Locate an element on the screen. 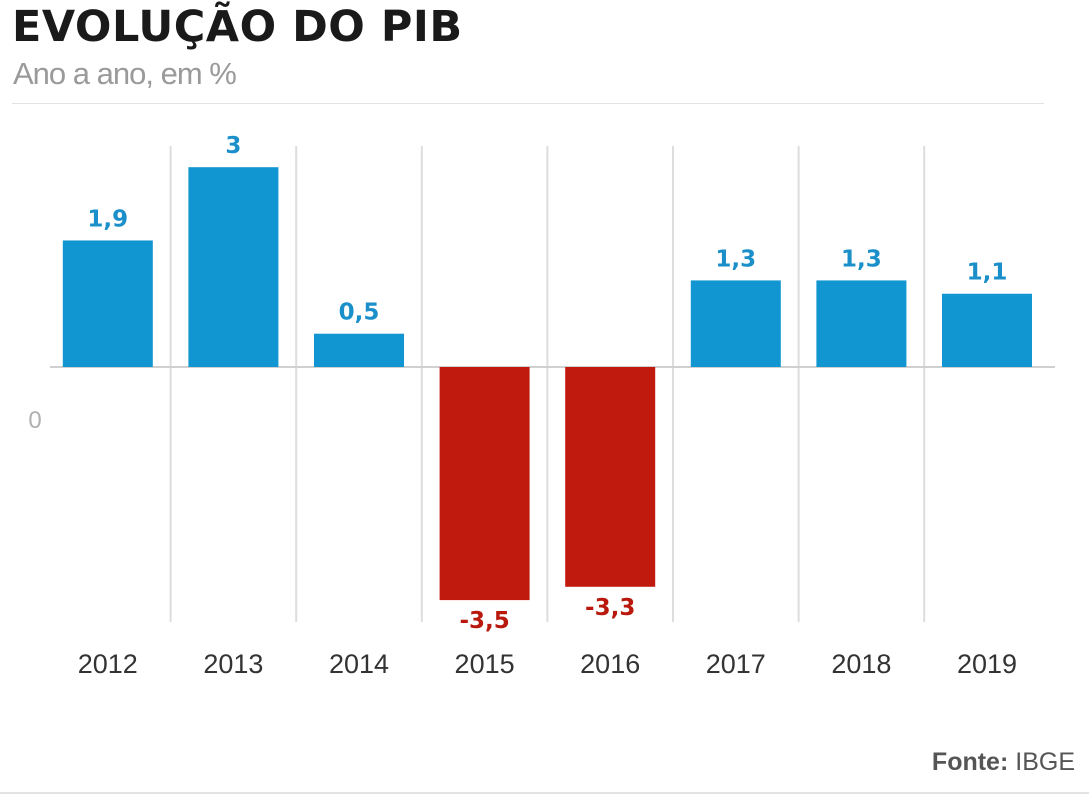 The image size is (1089, 801). value-label-2012: 1,9 is located at coordinates (107, 219).